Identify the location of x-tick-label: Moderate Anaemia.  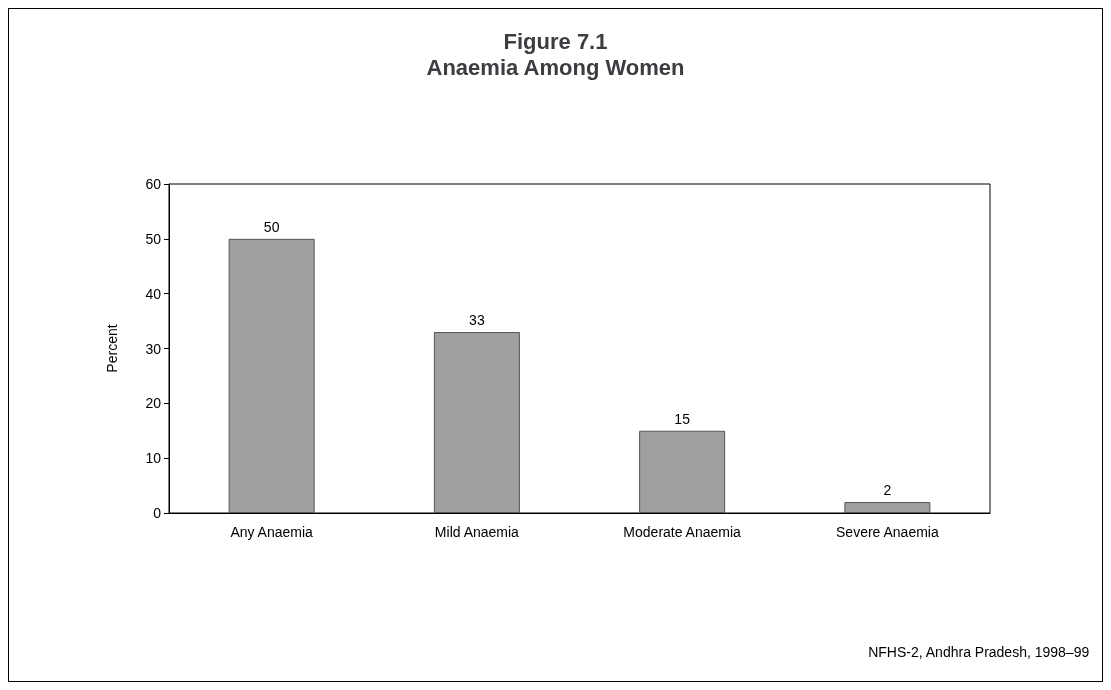
(682, 532).